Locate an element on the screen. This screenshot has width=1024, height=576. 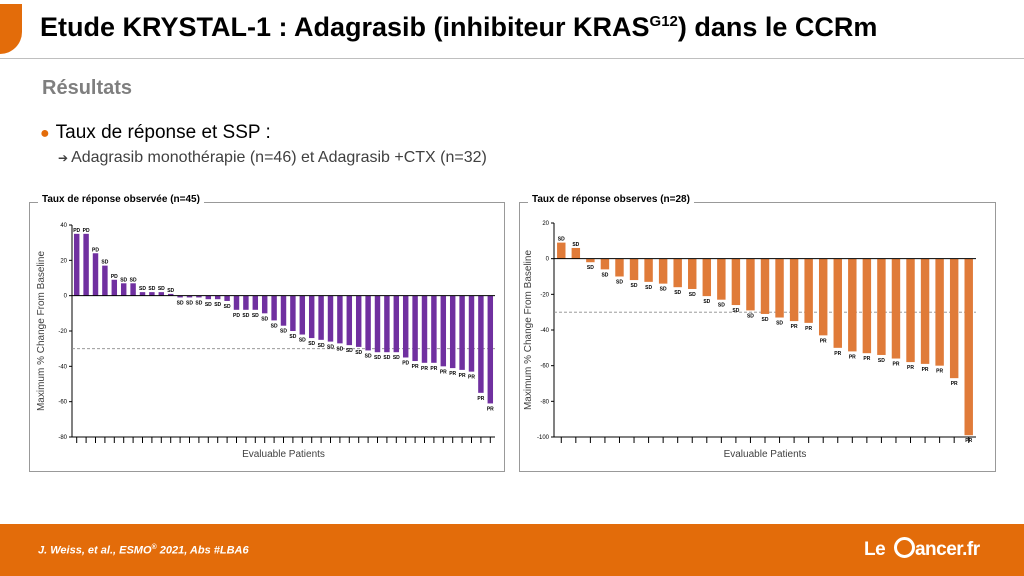
y-tick-label: 0 is located at coordinates (548, 260).